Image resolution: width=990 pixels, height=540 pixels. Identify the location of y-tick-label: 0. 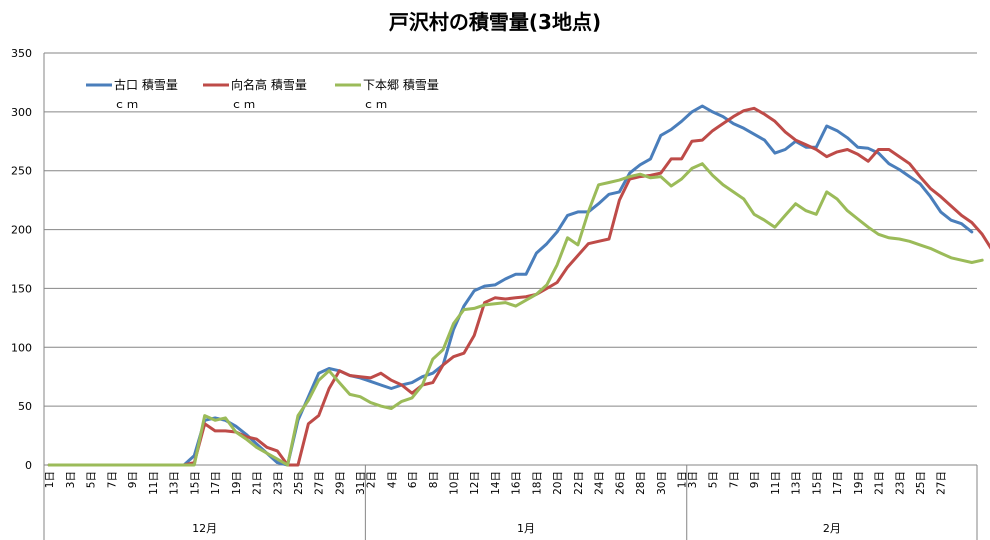
(28, 465).